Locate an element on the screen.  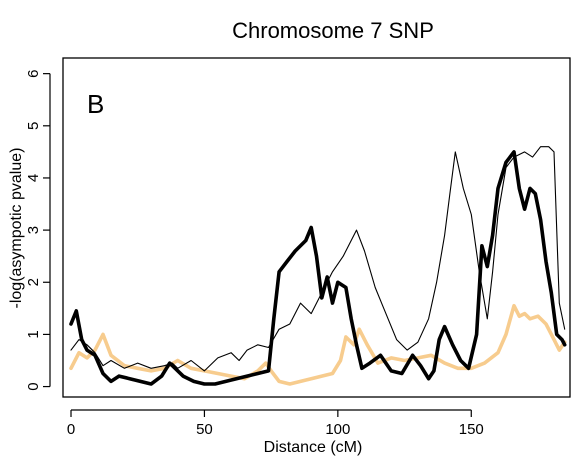
x-tick-label: 50 is located at coordinates (204, 429).